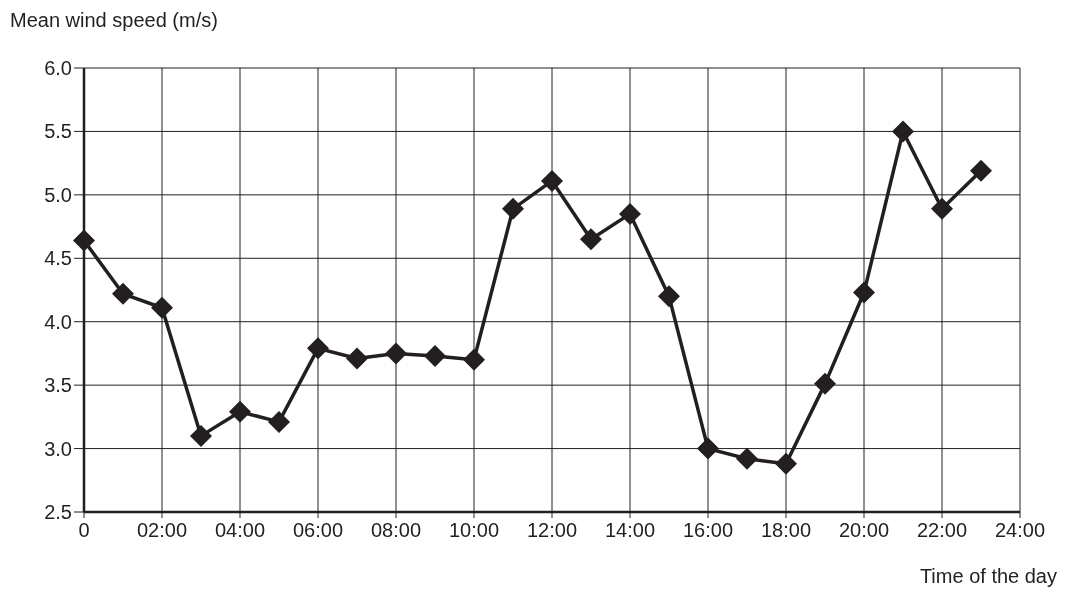  I want to click on x-tick-label: 16:00, so click(708, 530).